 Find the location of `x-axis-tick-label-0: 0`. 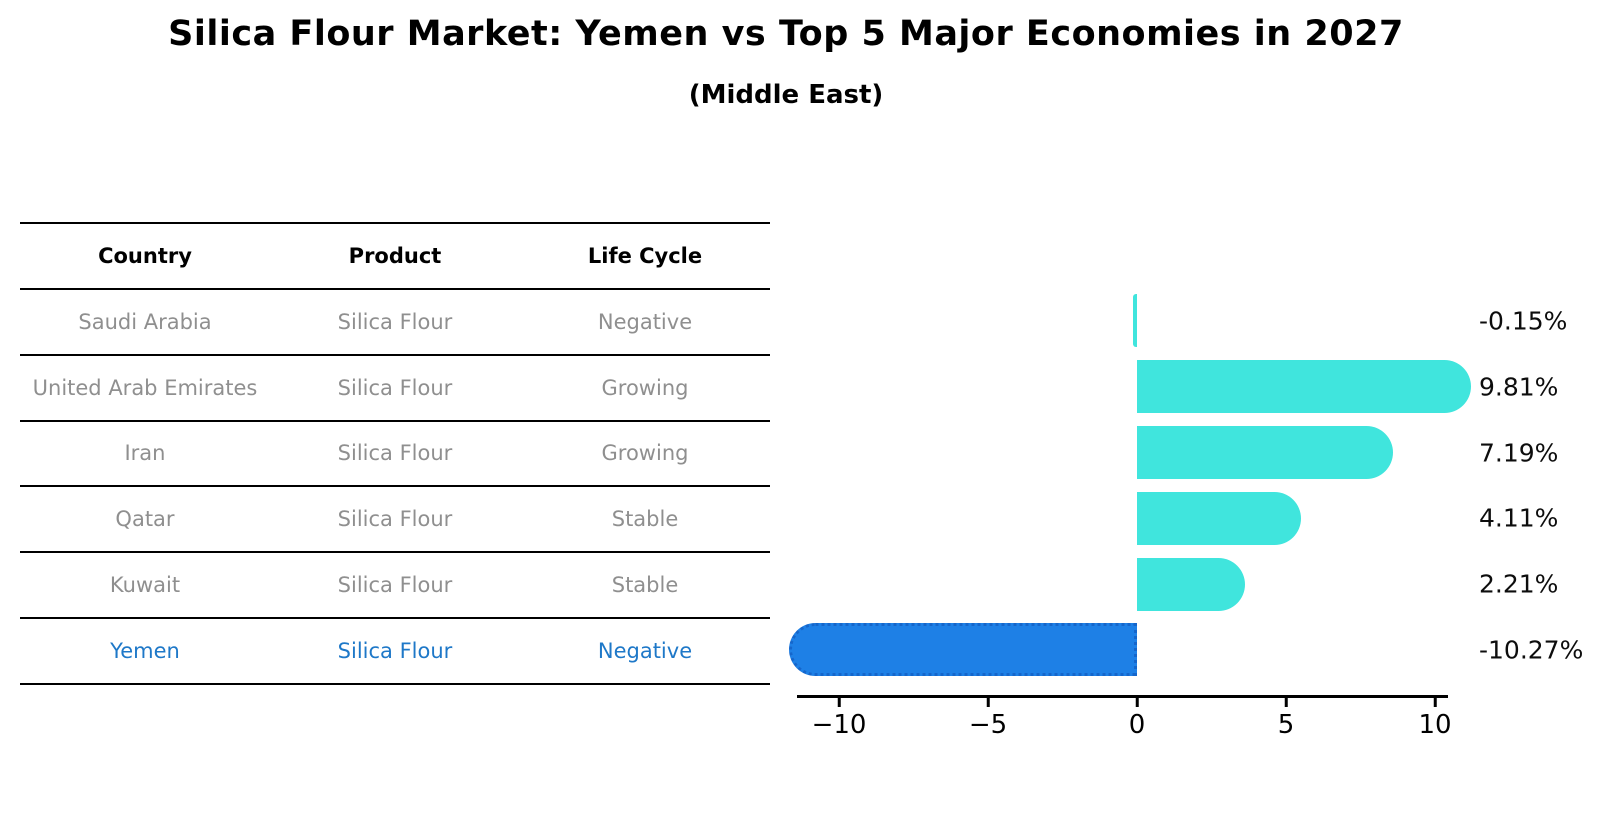

x-axis-tick-label-0: 0 is located at coordinates (1137, 725).